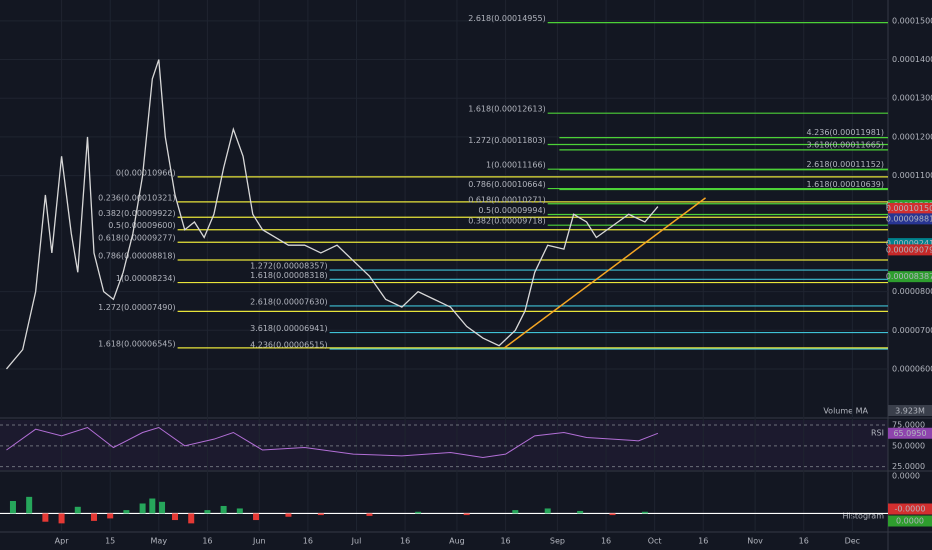 The height and width of the screenshot is (550, 932). I want to click on fib-label: 1.272(0.00007490), so click(137, 307).